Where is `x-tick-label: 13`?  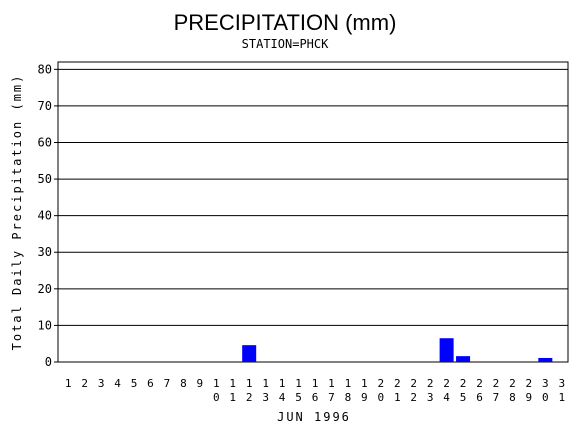
x-tick-label: 13 is located at coordinates (265, 391).